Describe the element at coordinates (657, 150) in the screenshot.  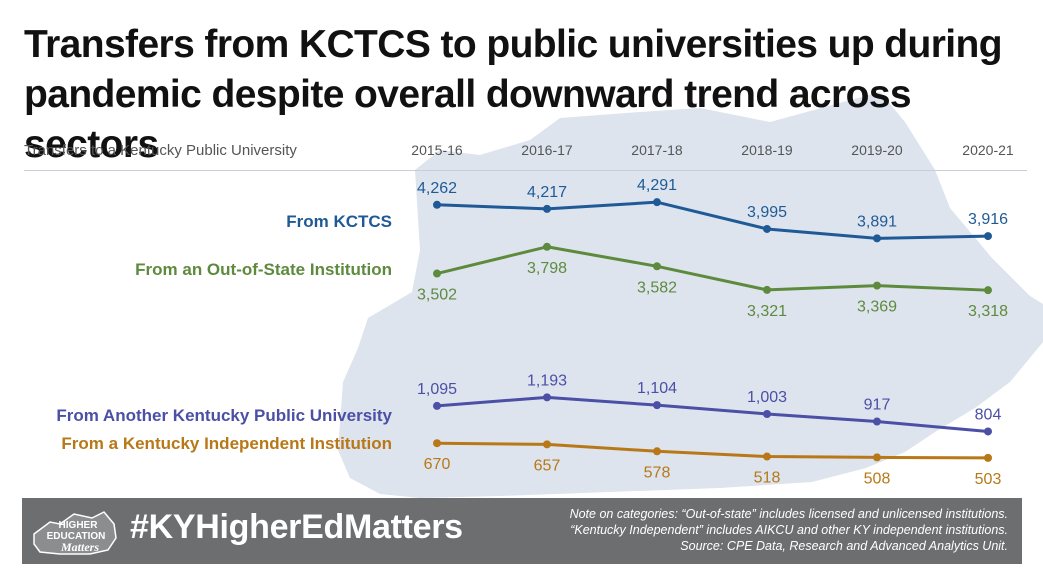
I see `year-header-2017-18: 2017-18` at that location.